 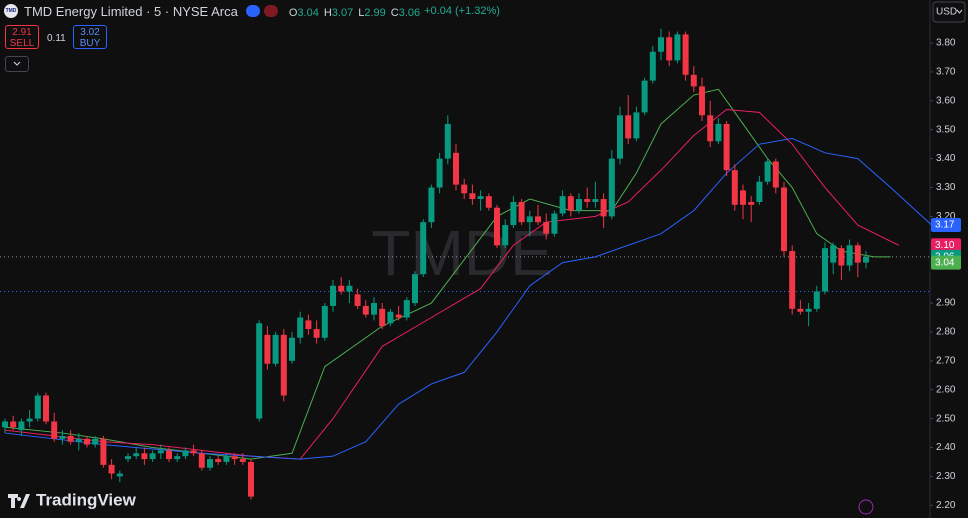 I want to click on logo: TMD, so click(x=11, y=11).